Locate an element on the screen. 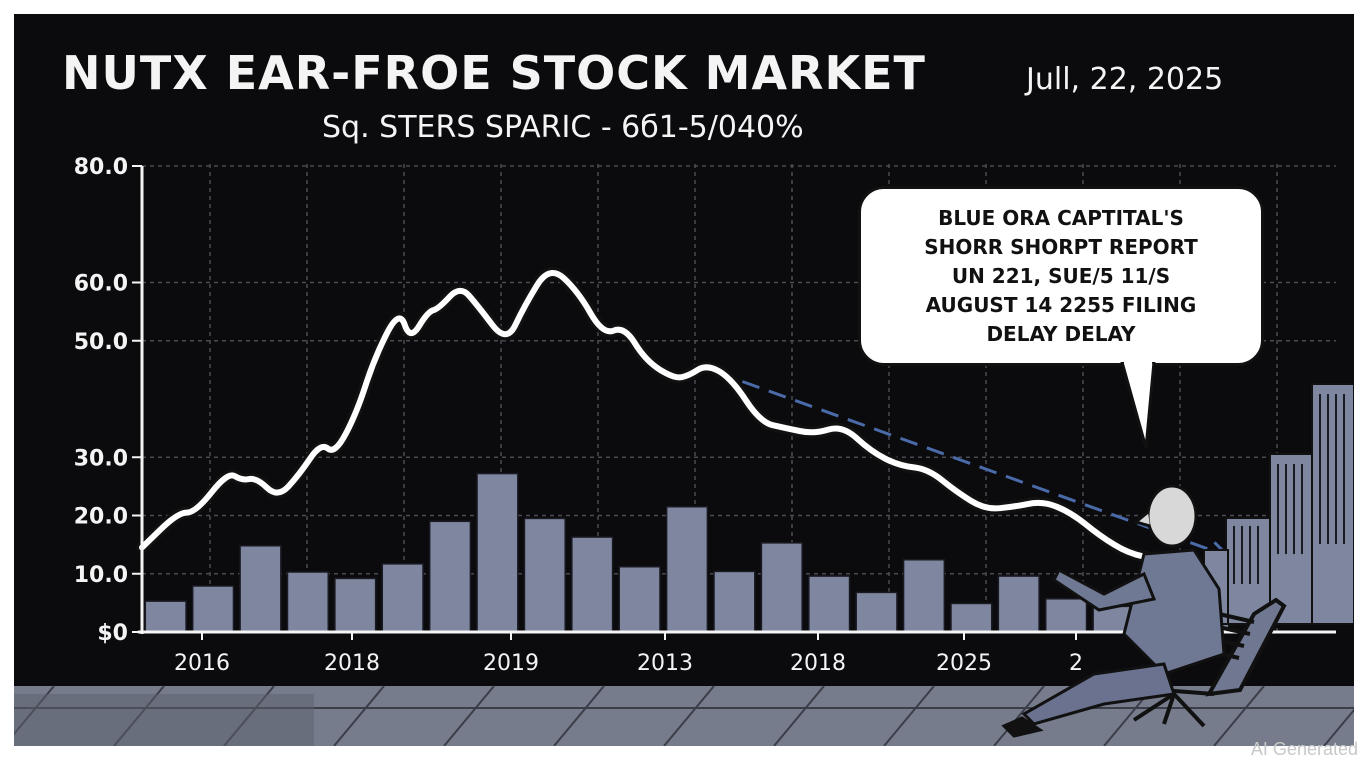 This screenshot has height=768, width=1368. man is located at coordinates (1113, 611).